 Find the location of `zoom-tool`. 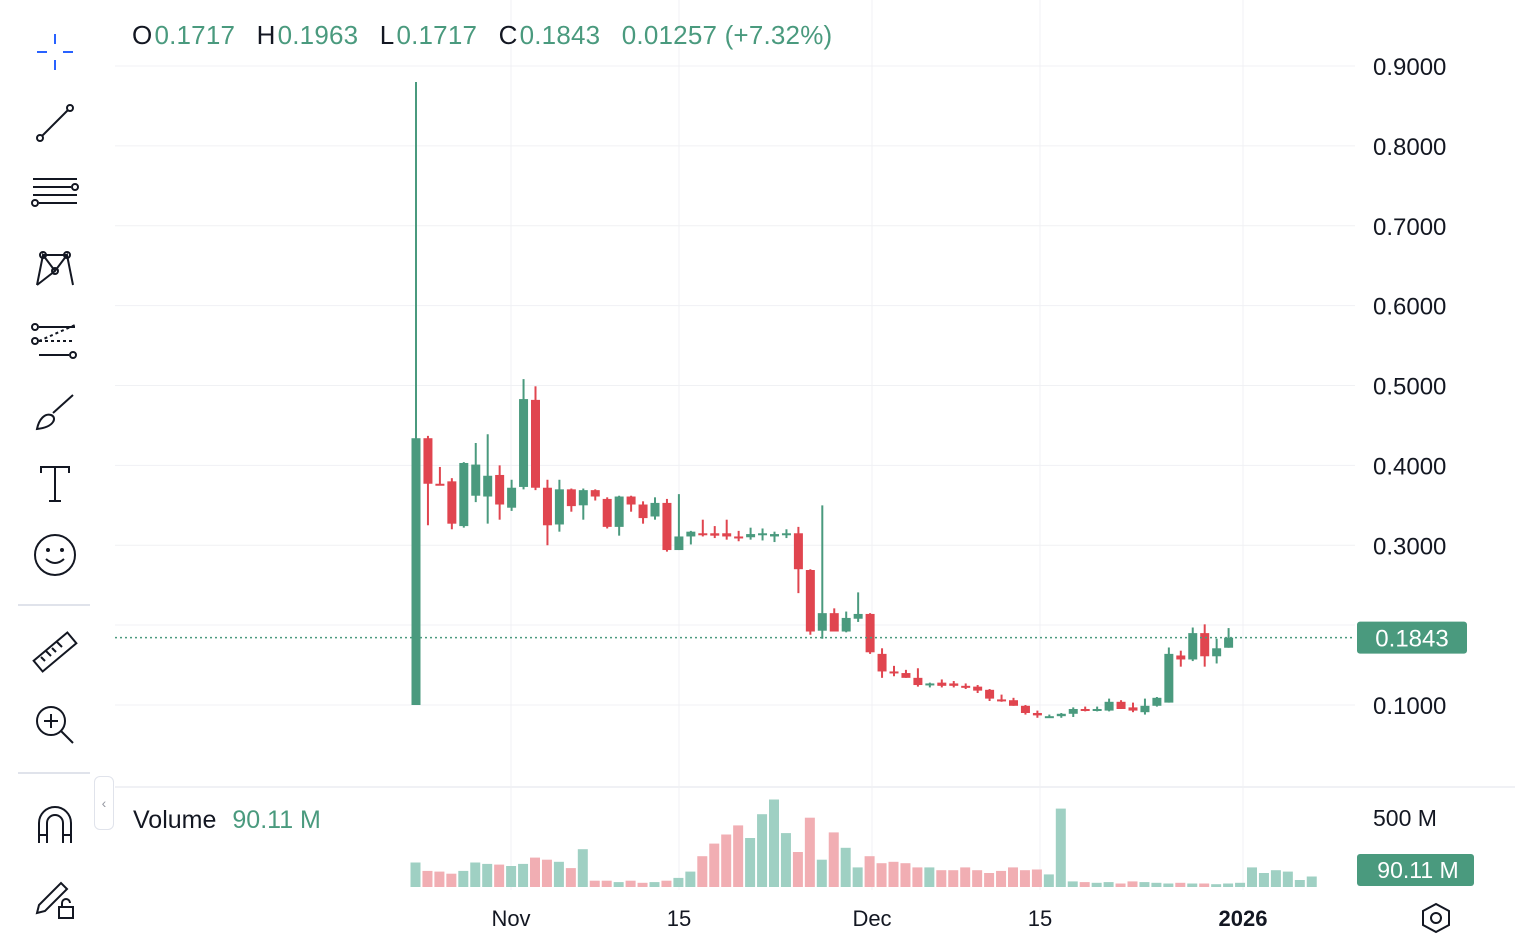

zoom-tool is located at coordinates (55, 725).